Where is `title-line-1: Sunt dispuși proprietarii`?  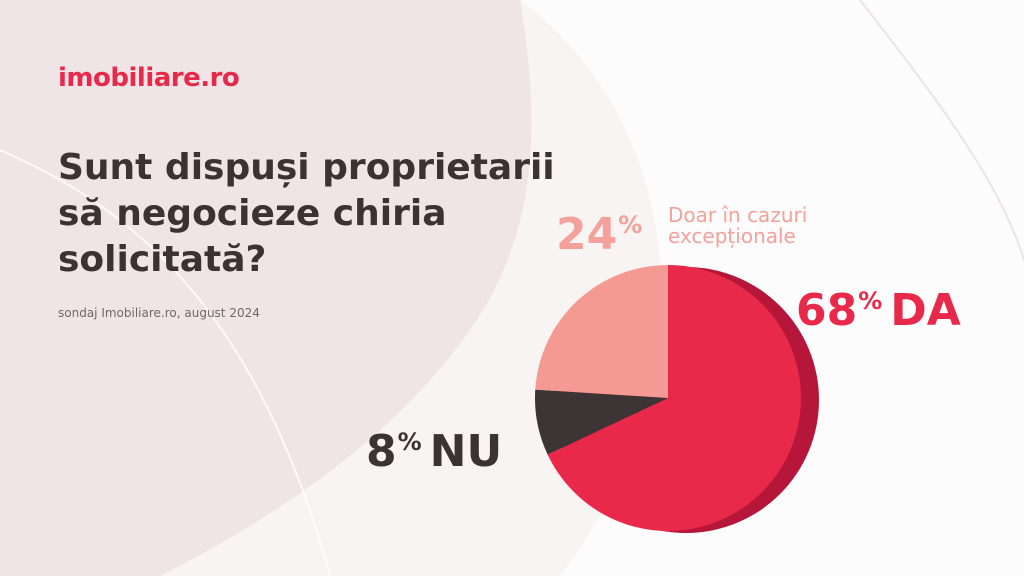
title-line-1: Sunt dispuși proprietarii is located at coordinates (306, 167).